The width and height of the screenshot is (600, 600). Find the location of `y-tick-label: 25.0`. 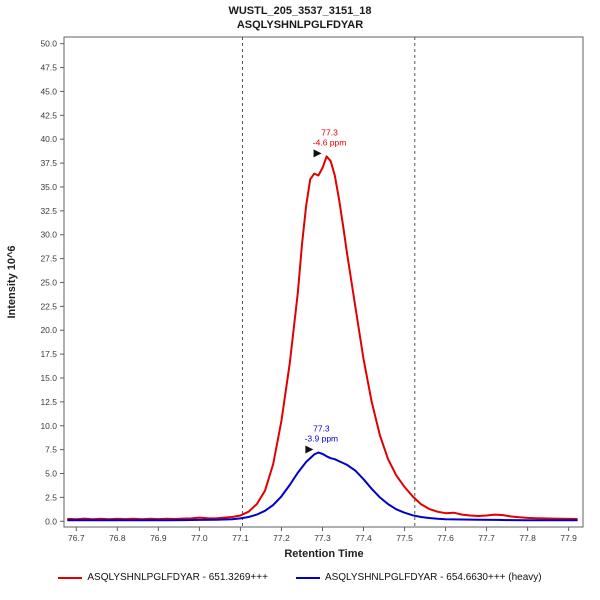

y-tick-label: 25.0 is located at coordinates (48, 282).